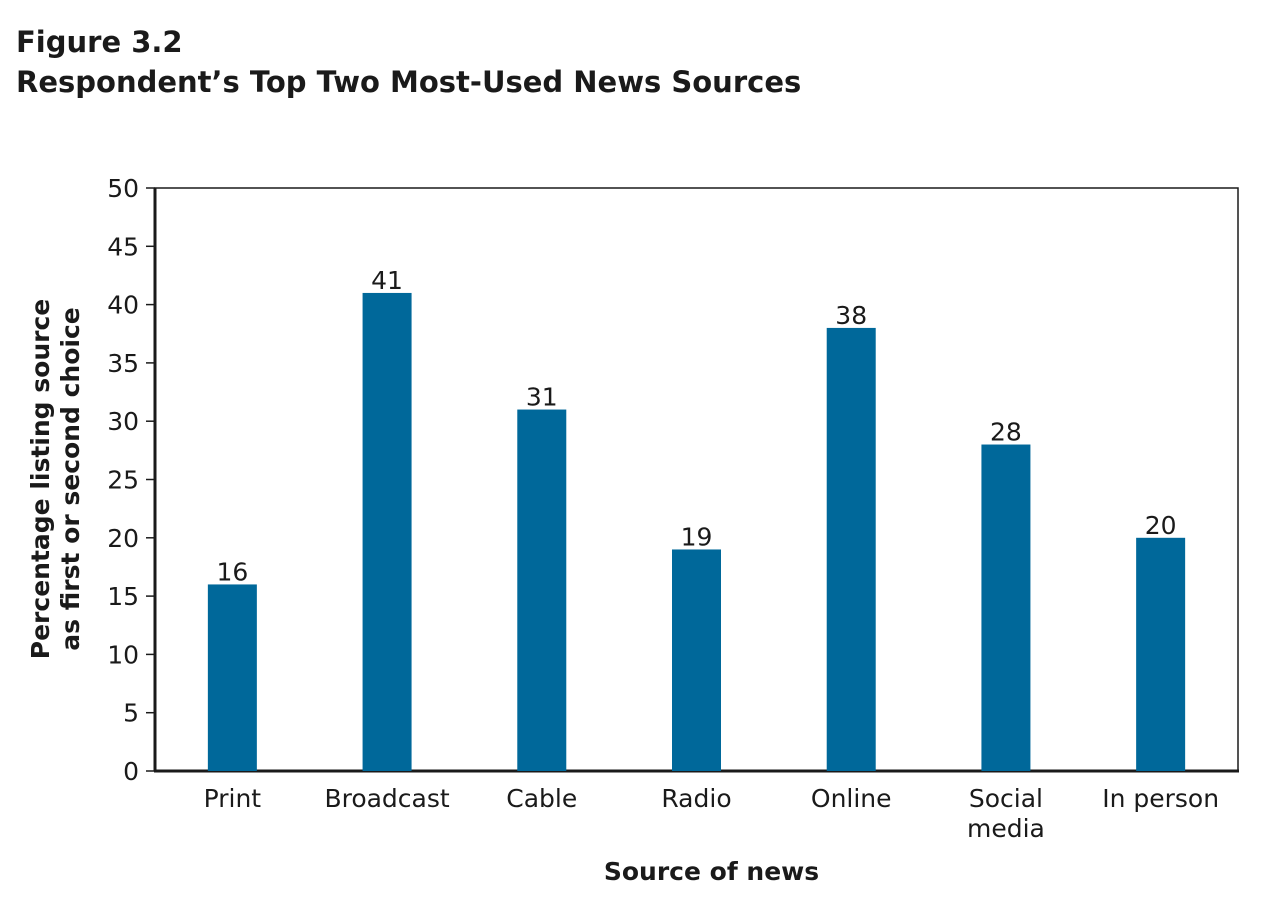 Image resolution: width=1278 pixels, height=910 pixels. I want to click on y-axis: 0 5 10 15 20 25 30 35 40 45 50, so click(131, 480).